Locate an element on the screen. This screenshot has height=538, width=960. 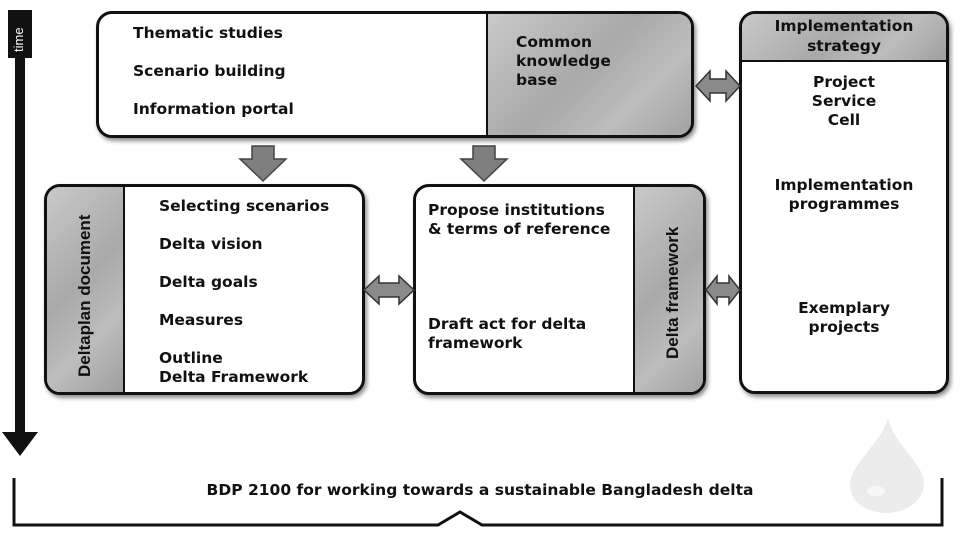
deltaplan-side-panel is located at coordinates (86, 289).